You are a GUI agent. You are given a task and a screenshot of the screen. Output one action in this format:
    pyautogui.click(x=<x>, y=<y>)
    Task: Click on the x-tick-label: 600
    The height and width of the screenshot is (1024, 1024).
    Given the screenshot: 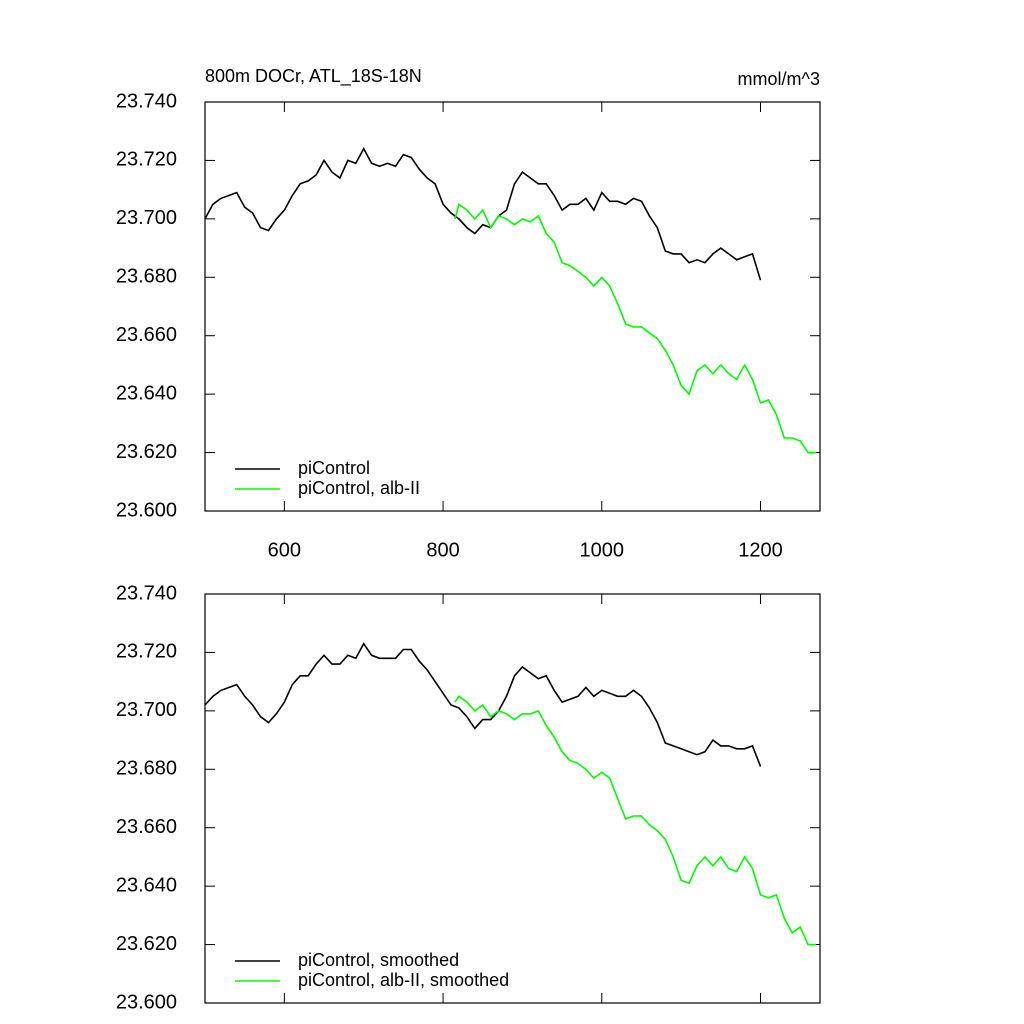 What is the action you would take?
    pyautogui.click(x=284, y=550)
    